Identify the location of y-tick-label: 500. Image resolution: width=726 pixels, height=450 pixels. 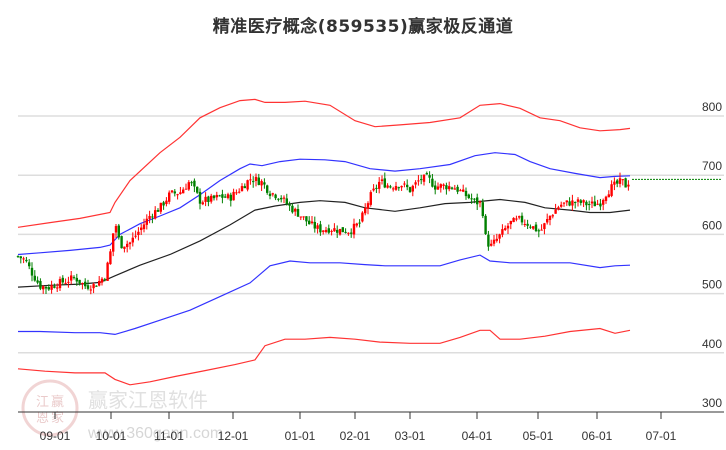
(712, 285).